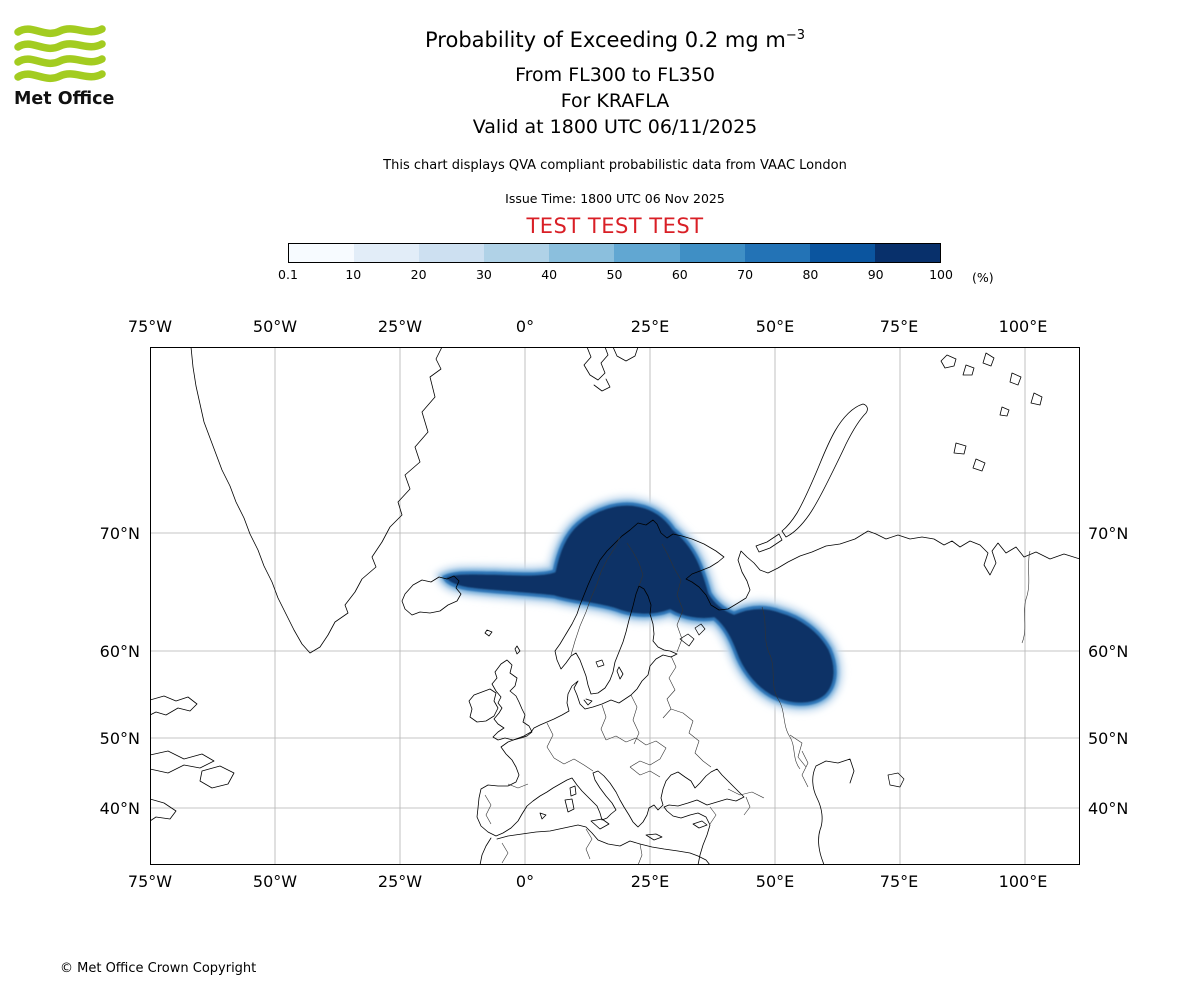 The height and width of the screenshot is (1000, 1200). What do you see at coordinates (1023, 881) in the screenshot?
I see `lon-label-bottom: 100°E` at bounding box center [1023, 881].